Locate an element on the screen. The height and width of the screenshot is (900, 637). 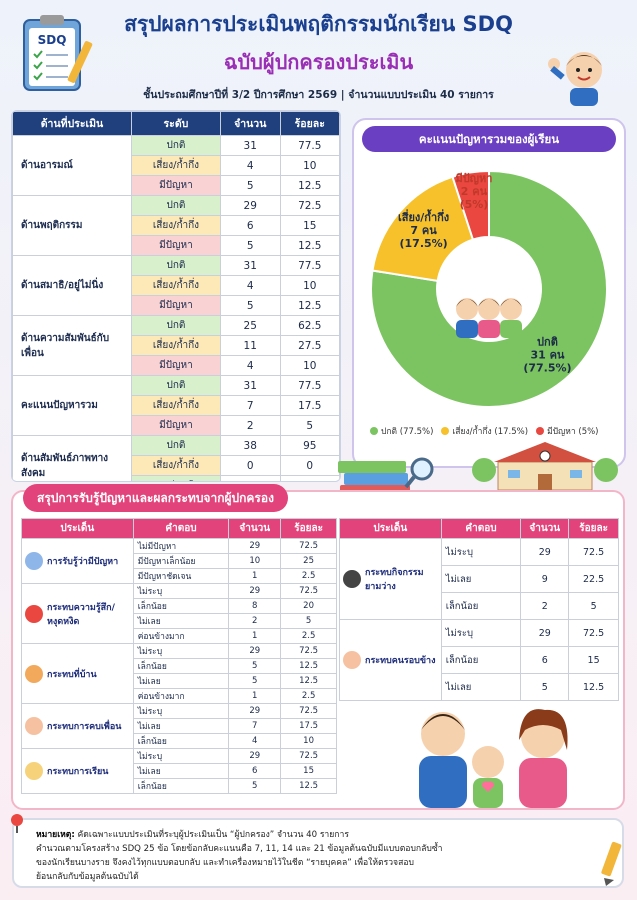
count-cell: 9 is located at coordinates (545, 579).